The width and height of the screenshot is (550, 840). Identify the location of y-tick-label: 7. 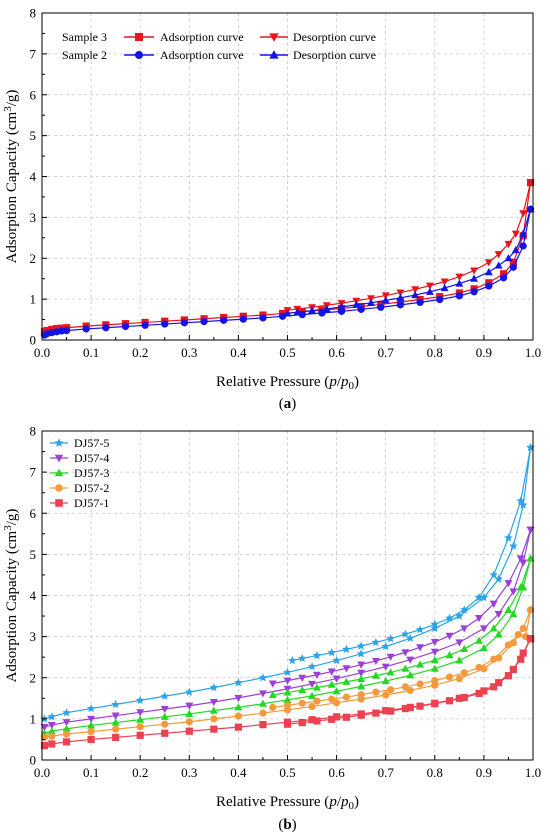
(33, 472).